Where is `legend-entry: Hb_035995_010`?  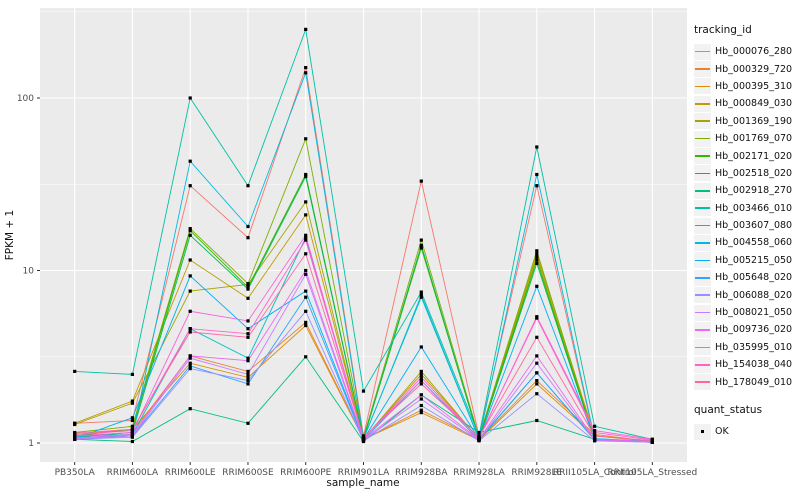 legend-entry: Hb_035995_010 is located at coordinates (746, 347).